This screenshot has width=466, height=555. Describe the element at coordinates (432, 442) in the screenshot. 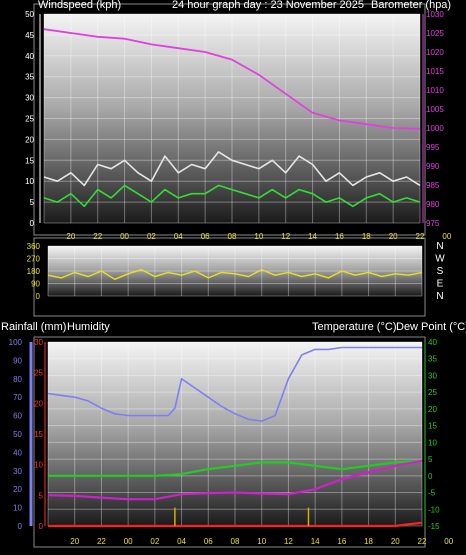

I see `temperature-tick-label: 10` at that location.